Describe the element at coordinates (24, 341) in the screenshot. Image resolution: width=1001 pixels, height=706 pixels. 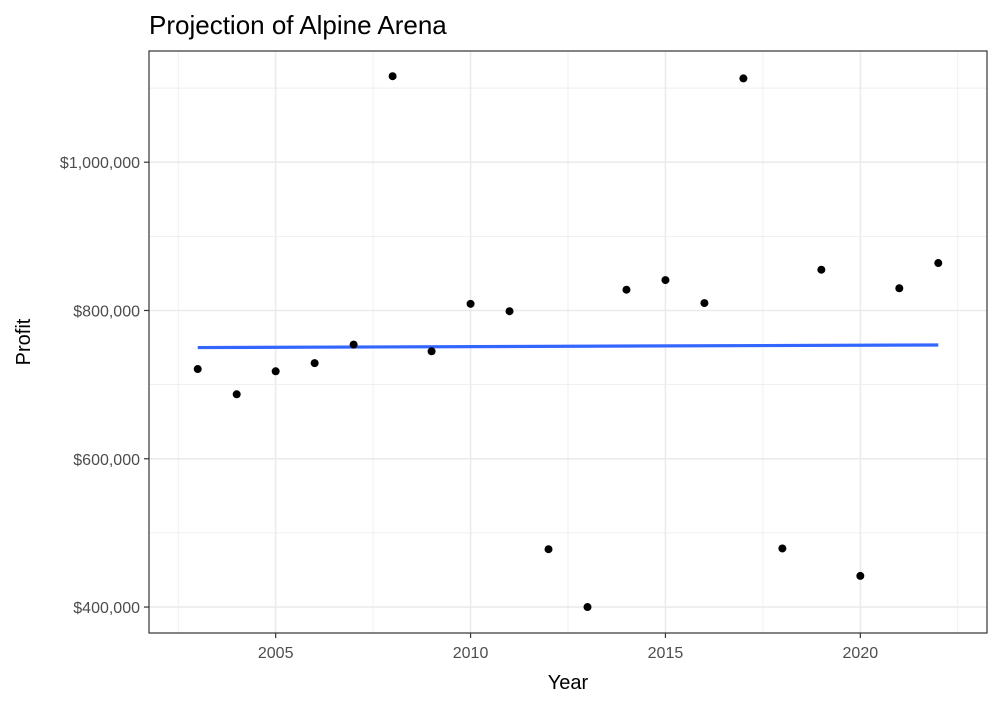
I see `y-axis-title: Profit` at that location.